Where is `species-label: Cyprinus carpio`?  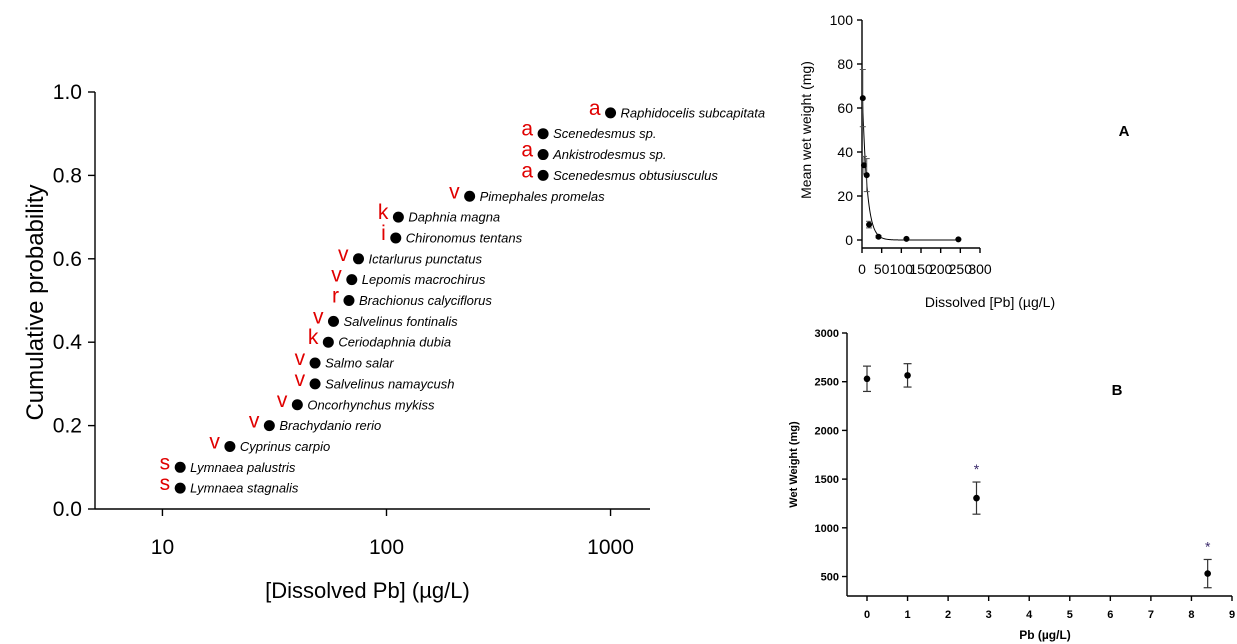
species-label: Cyprinus carpio is located at coordinates (285, 446).